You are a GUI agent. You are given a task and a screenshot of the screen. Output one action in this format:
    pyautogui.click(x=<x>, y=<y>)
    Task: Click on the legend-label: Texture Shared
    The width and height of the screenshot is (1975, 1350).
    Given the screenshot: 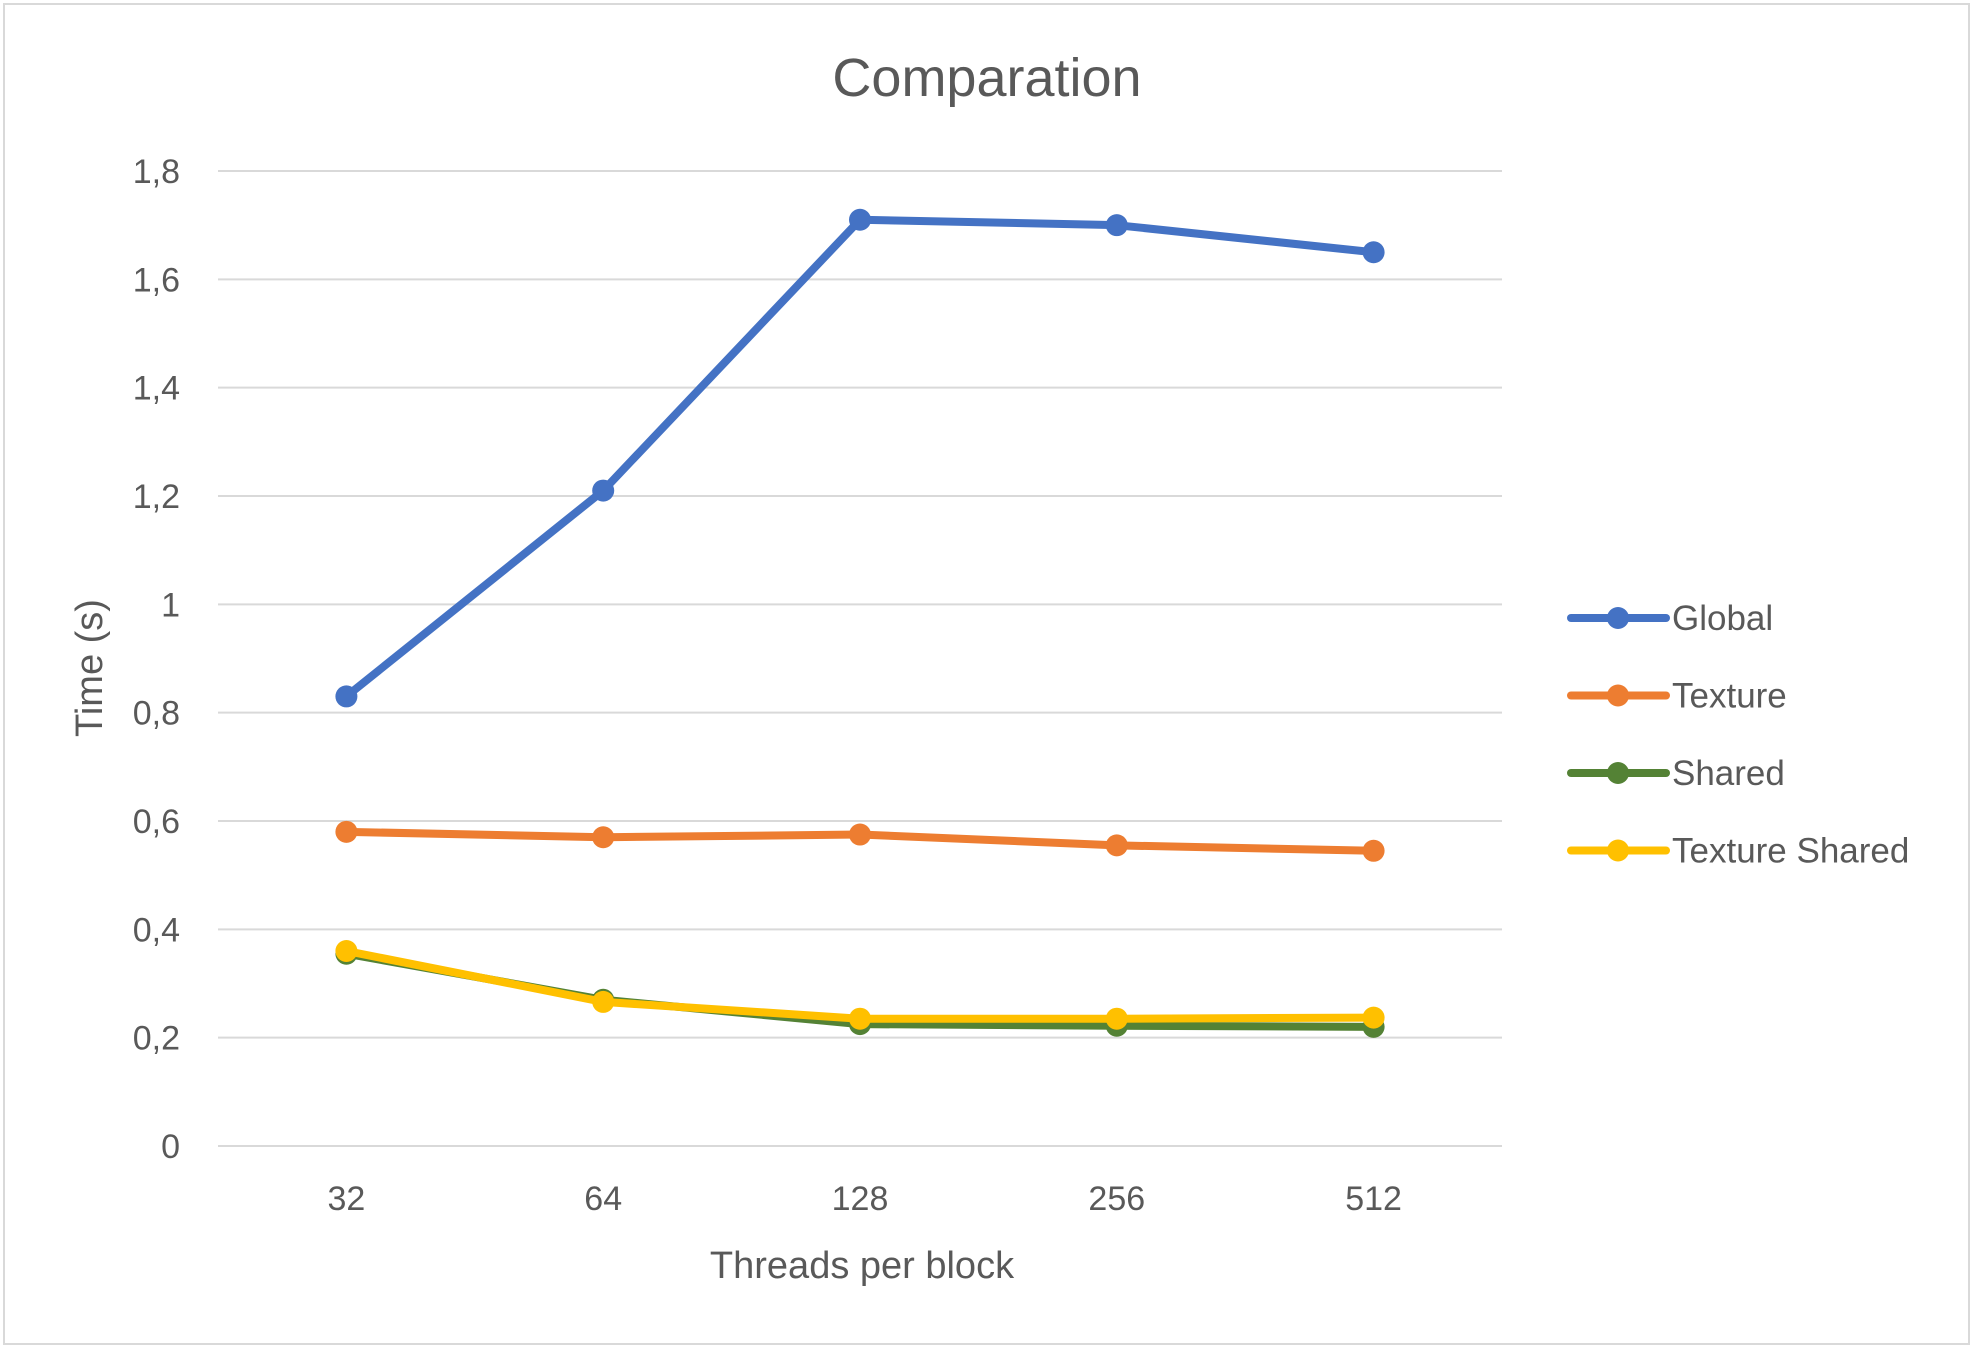 What is the action you would take?
    pyautogui.click(x=1790, y=851)
    